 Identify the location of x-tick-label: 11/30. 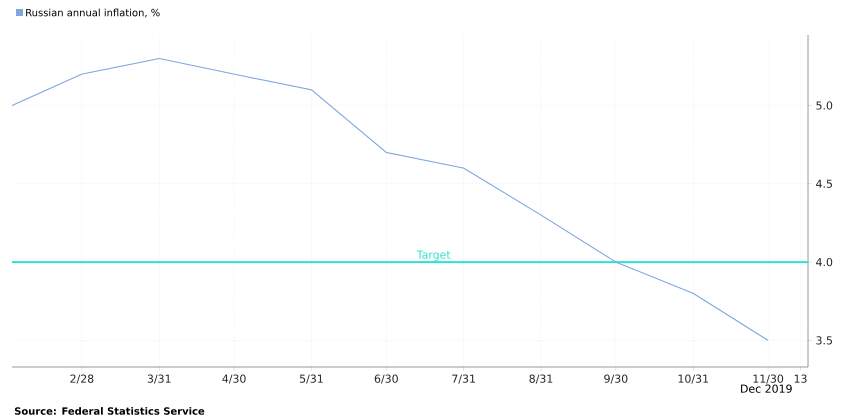
(769, 379).